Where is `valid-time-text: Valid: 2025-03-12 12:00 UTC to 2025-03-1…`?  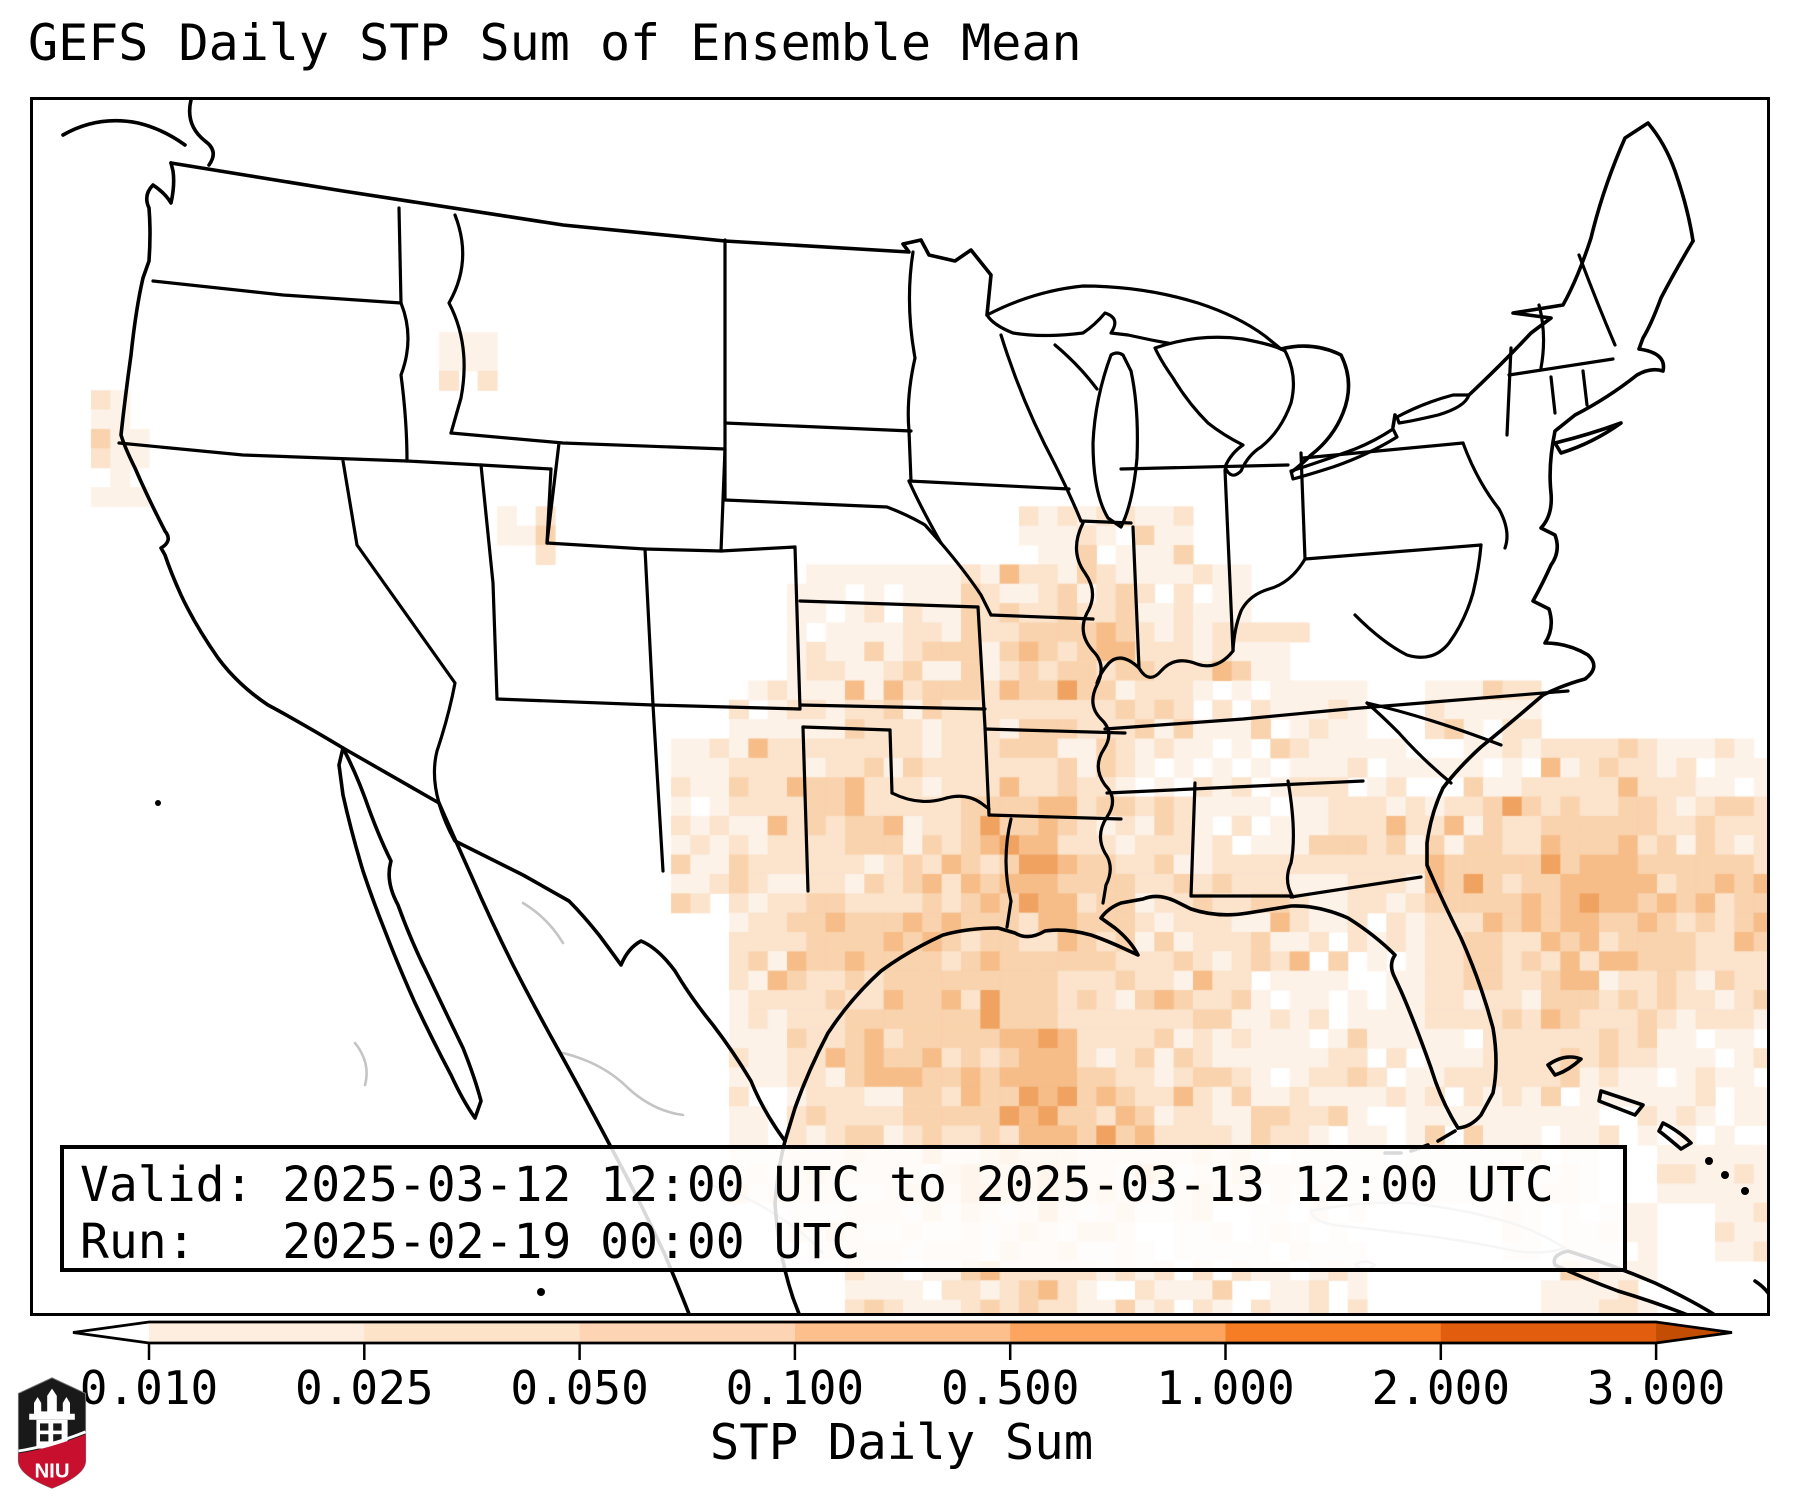
valid-time-text: Valid: 2025-03-12 12:00 UTC to 2025-03-1… is located at coordinates (817, 1185).